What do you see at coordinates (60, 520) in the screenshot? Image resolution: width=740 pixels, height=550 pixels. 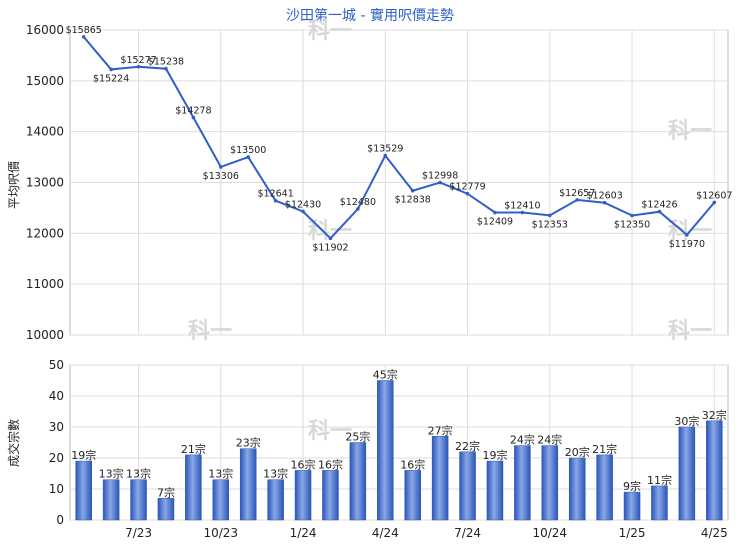 I see `bottom-y-tick-label: 0` at bounding box center [60, 520].